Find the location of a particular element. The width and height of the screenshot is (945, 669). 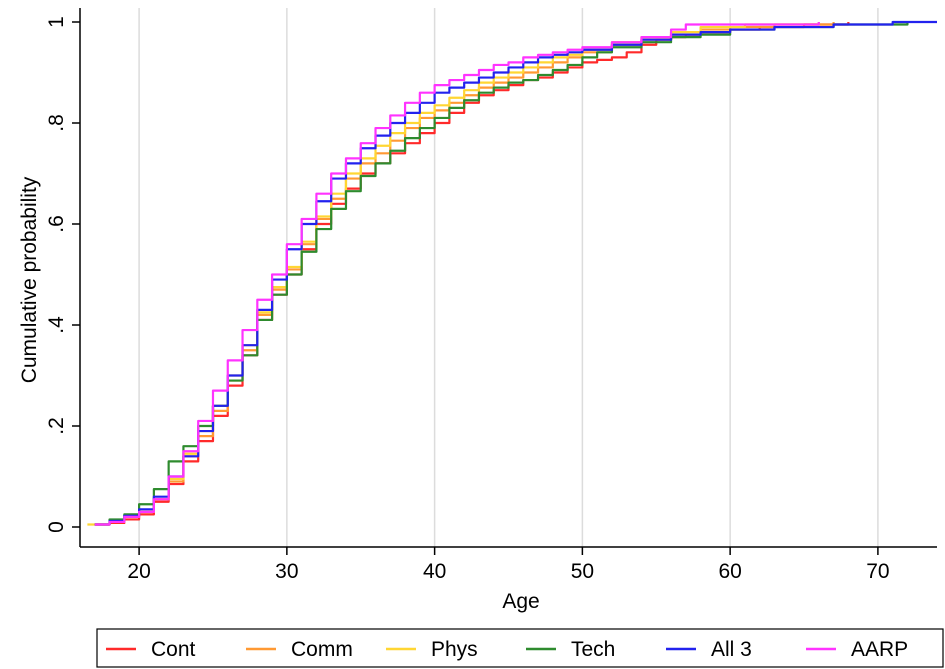

x-axis-title: Age is located at coordinates (520, 601).